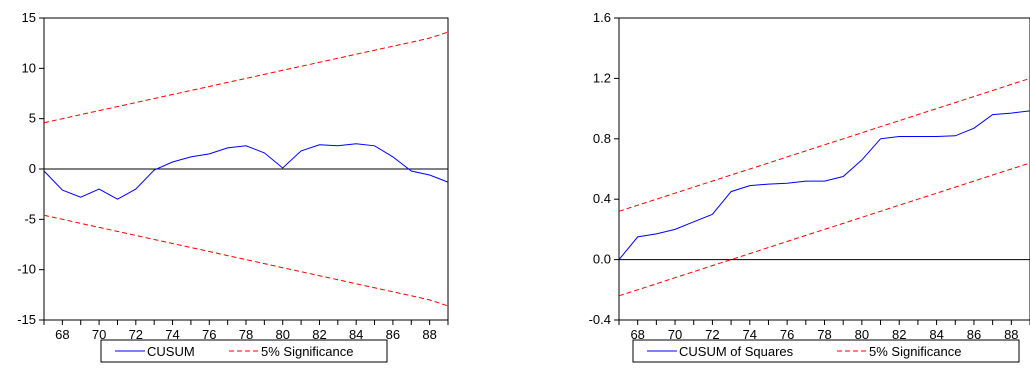 The height and width of the screenshot is (392, 1030). Describe the element at coordinates (637, 334) in the screenshot. I see `cusumsq-x-tick-label: 68` at that location.